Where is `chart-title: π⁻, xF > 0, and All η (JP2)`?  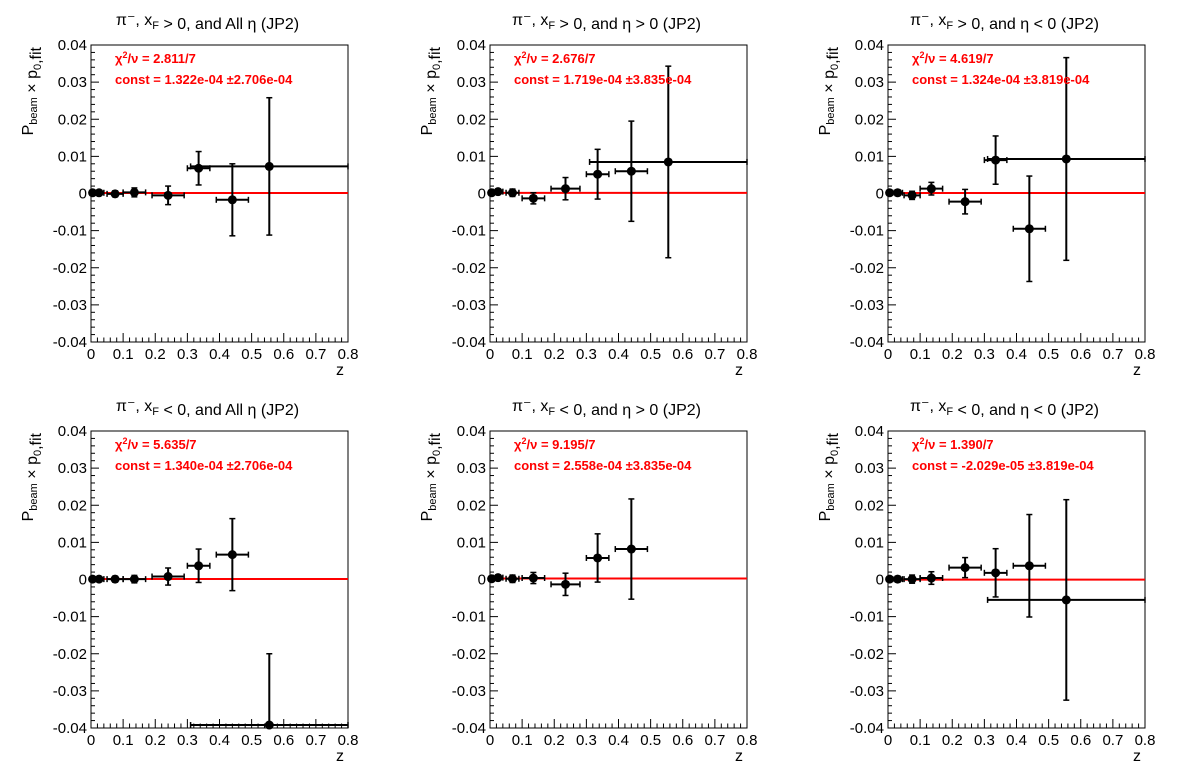 chart-title: π⁻, xF > 0, and All η (JP2) is located at coordinates (207, 22).